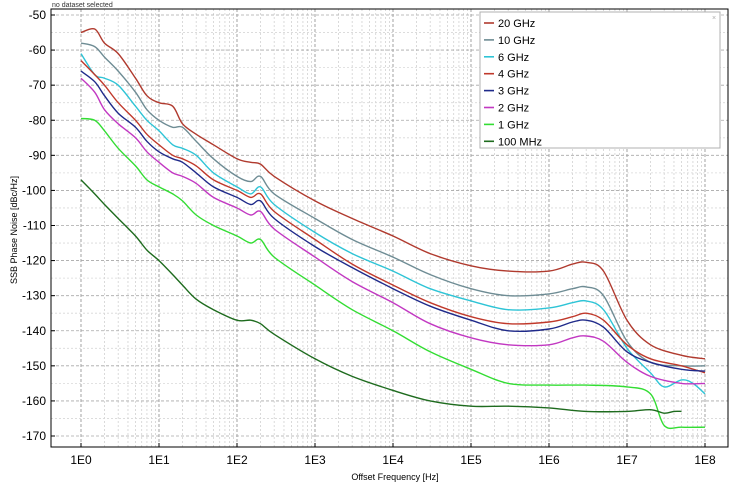 The height and width of the screenshot is (492, 740). Describe the element at coordinates (520, 142) in the screenshot. I see `legend-label-100-mhz: 100 MHz` at that location.